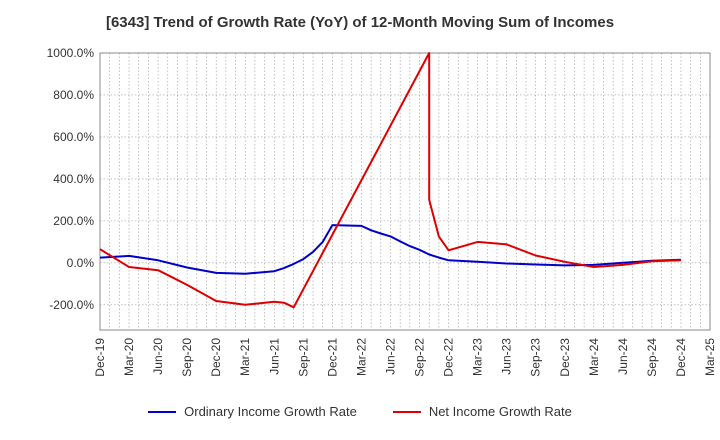  What do you see at coordinates (73, 179) in the screenshot?
I see `y-tick-label: 400.0%` at bounding box center [73, 179].